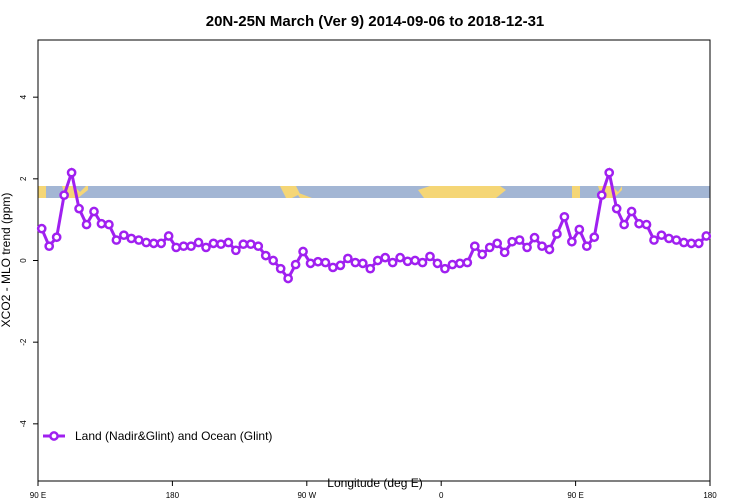  Describe the element at coordinates (23, 260) in the screenshot. I see `y-tick-label: 0` at that location.